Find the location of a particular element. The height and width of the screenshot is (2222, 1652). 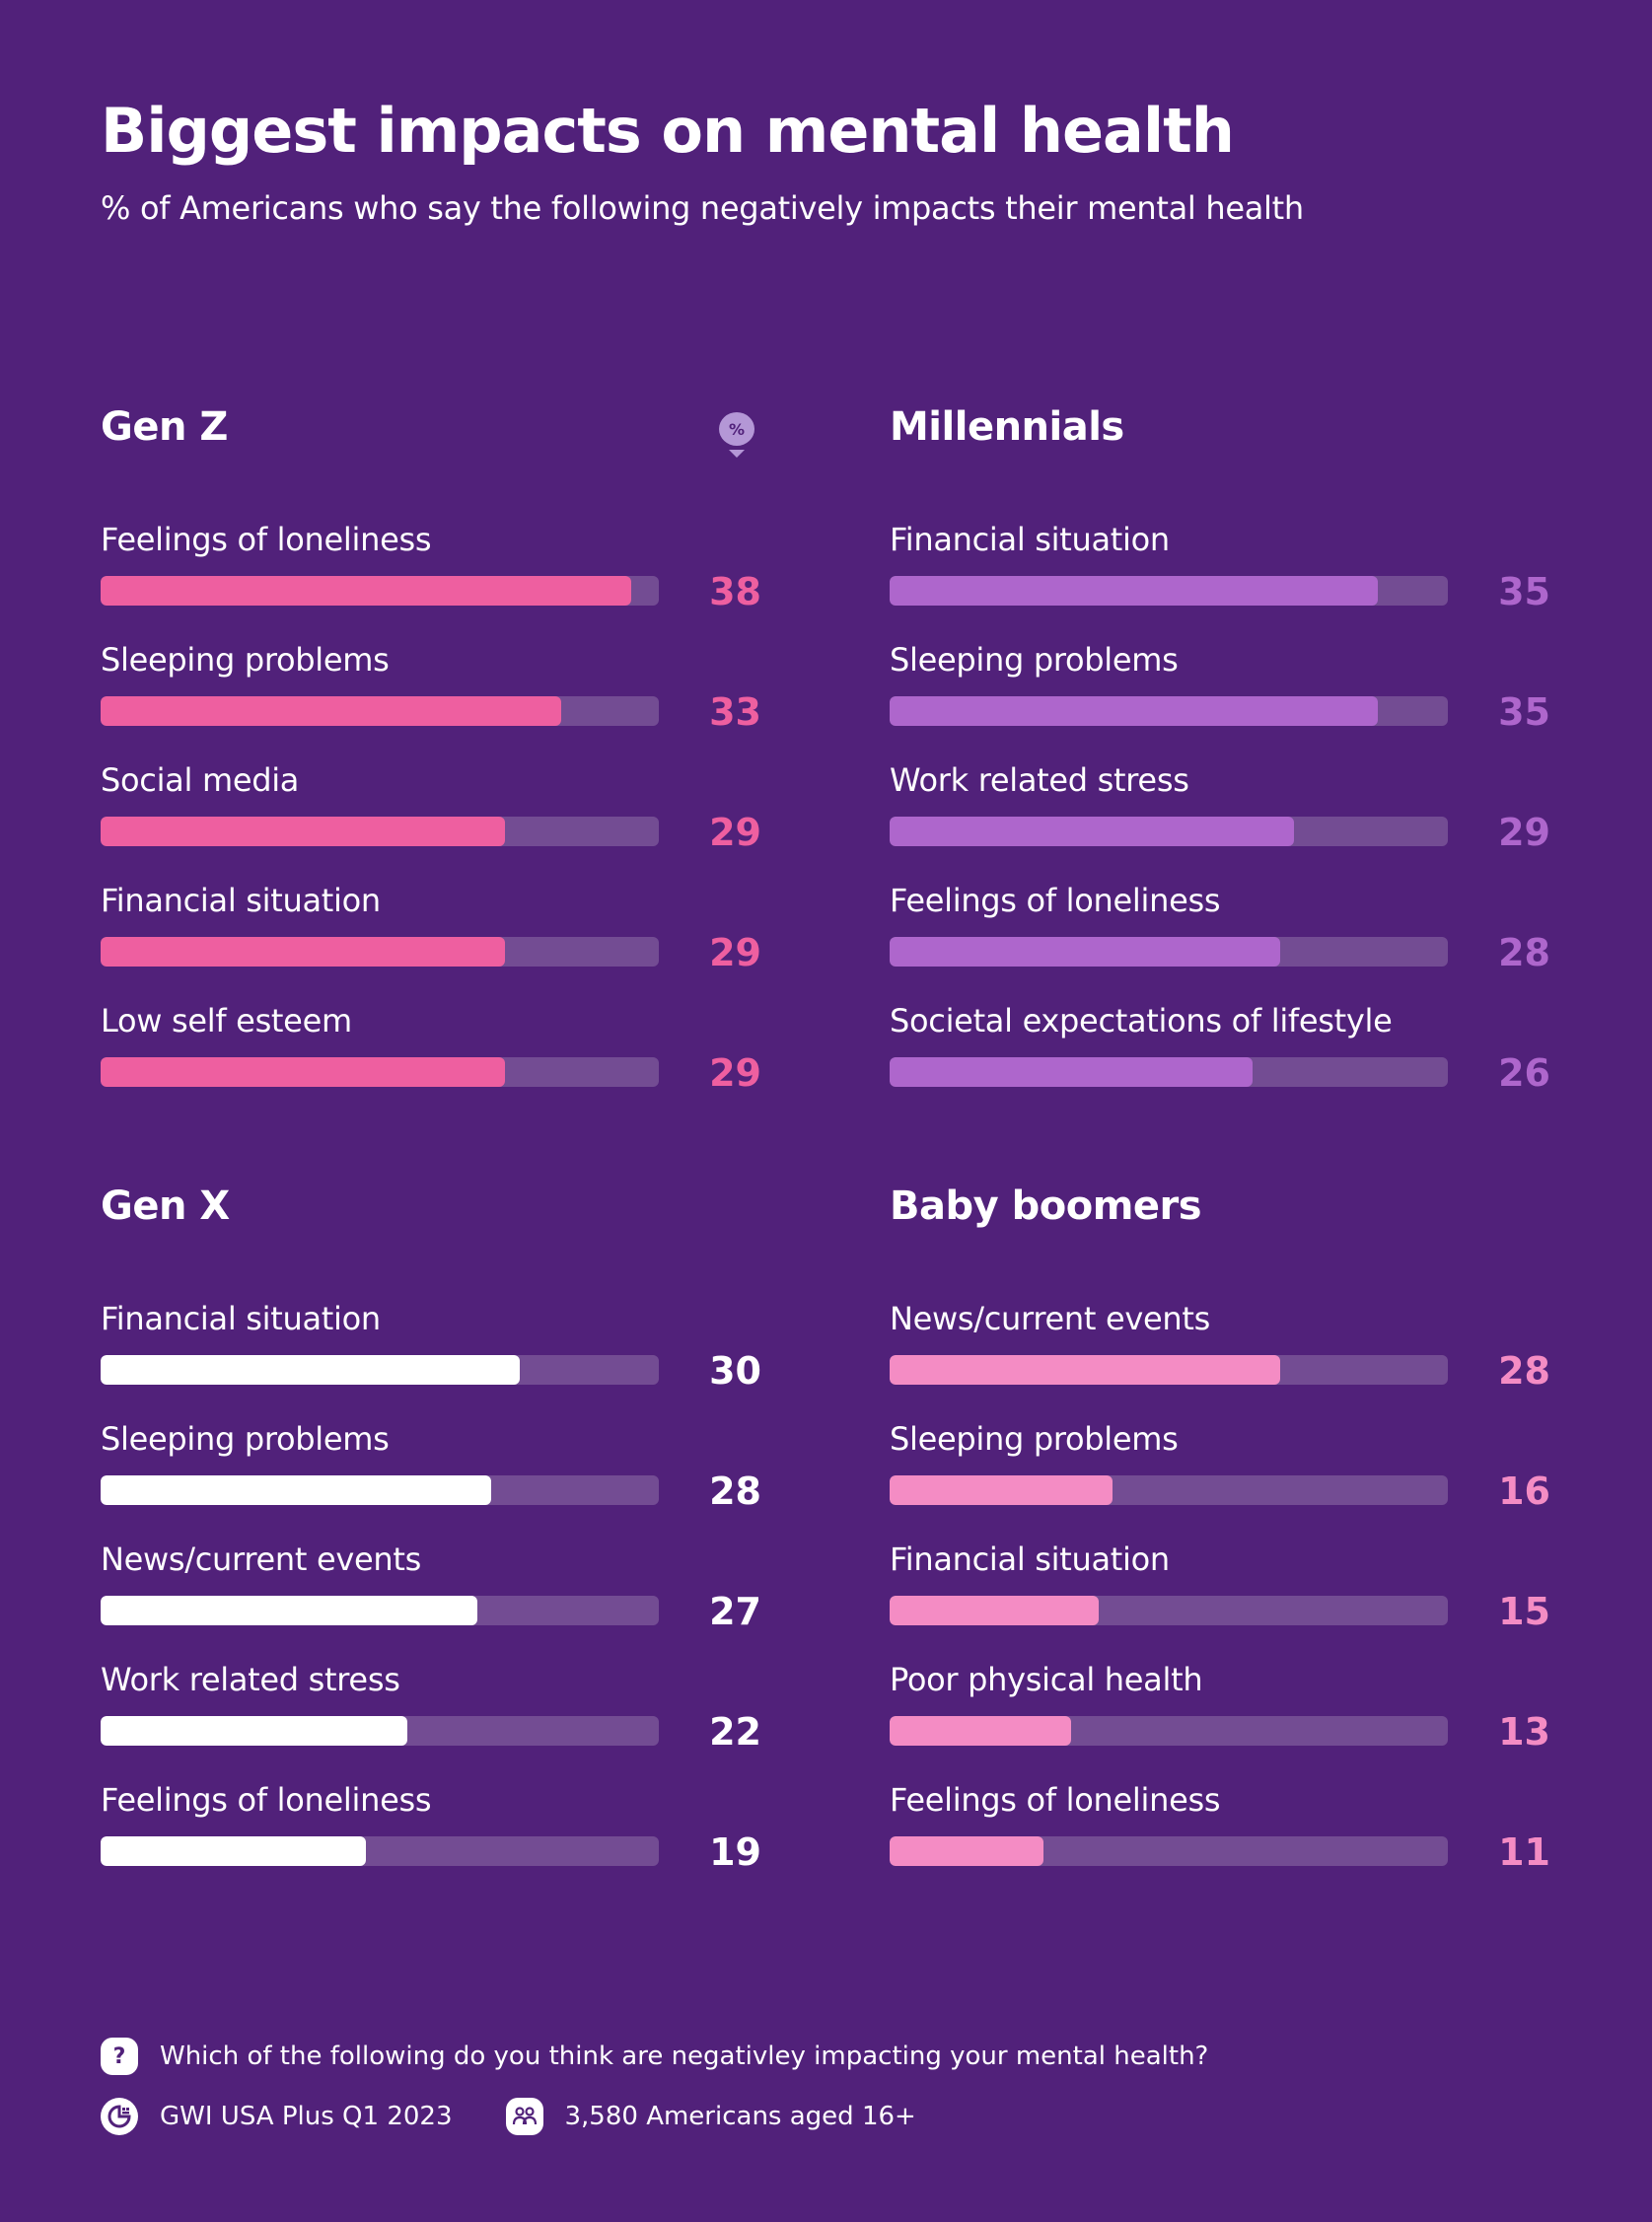

bar-row: Poor physical health 13 is located at coordinates (1220, 1715).